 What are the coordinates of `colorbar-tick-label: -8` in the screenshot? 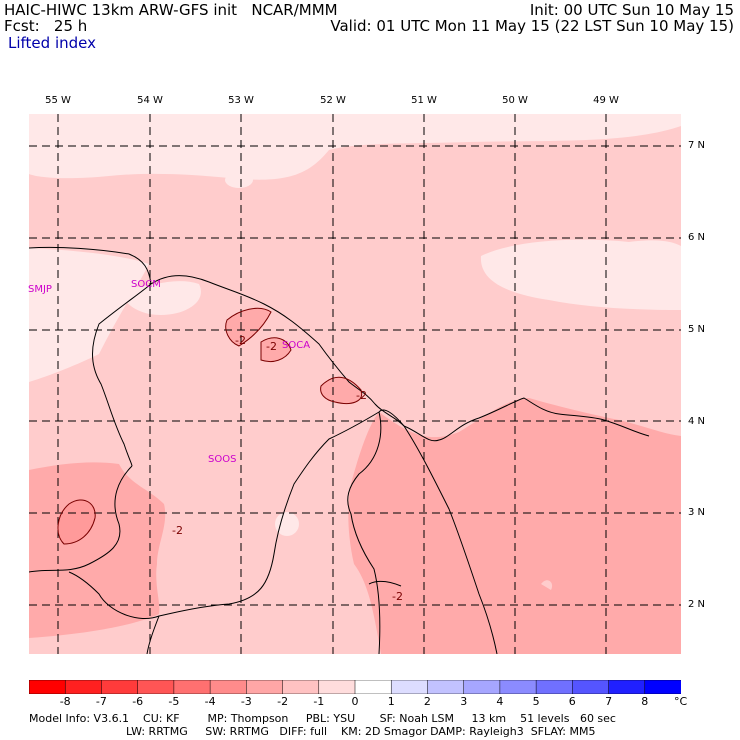 It's located at (65, 701).